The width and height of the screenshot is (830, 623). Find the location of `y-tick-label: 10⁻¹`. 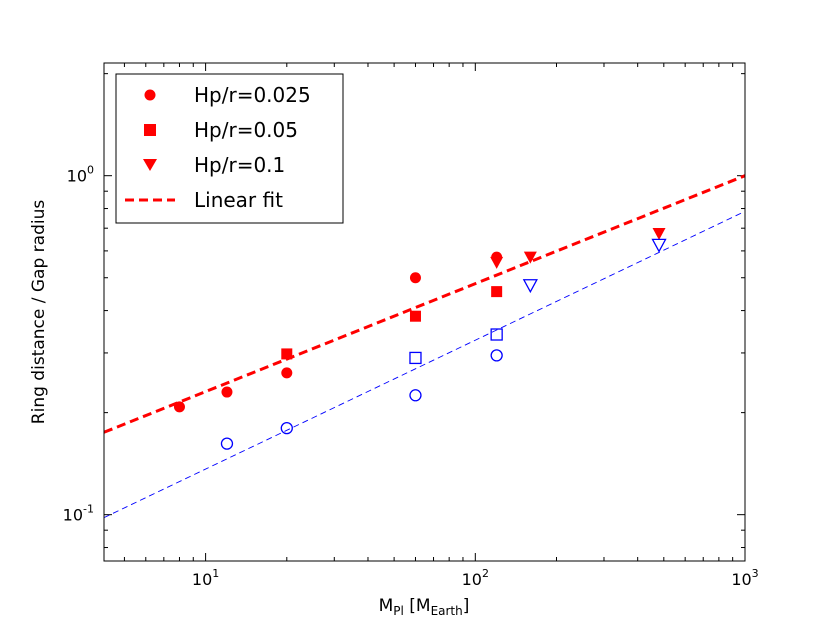

y-tick-label: 10⁻¹ is located at coordinates (78, 514).